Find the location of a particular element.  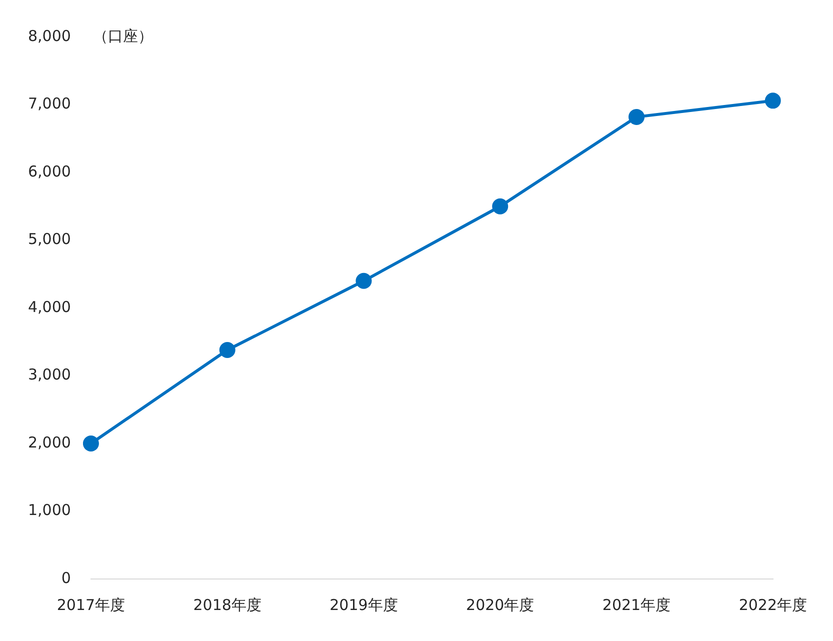

y-tick-label: 3,000 is located at coordinates (49, 375).